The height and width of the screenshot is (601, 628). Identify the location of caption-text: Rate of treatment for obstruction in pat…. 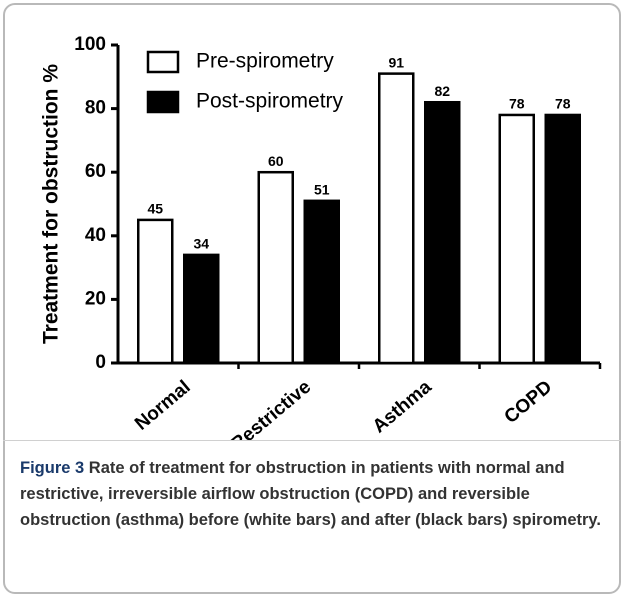
(310, 494).